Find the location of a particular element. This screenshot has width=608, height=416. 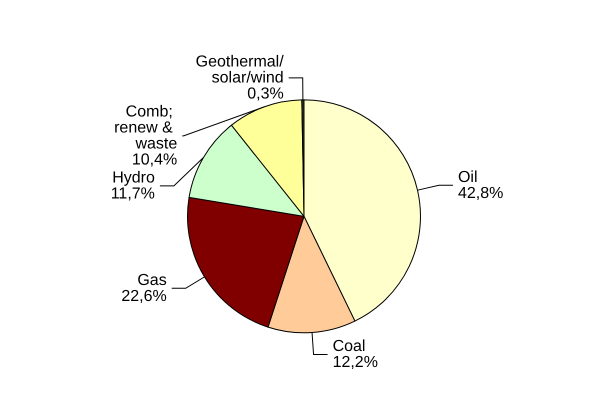

data-label: 10,4% is located at coordinates (155, 159).